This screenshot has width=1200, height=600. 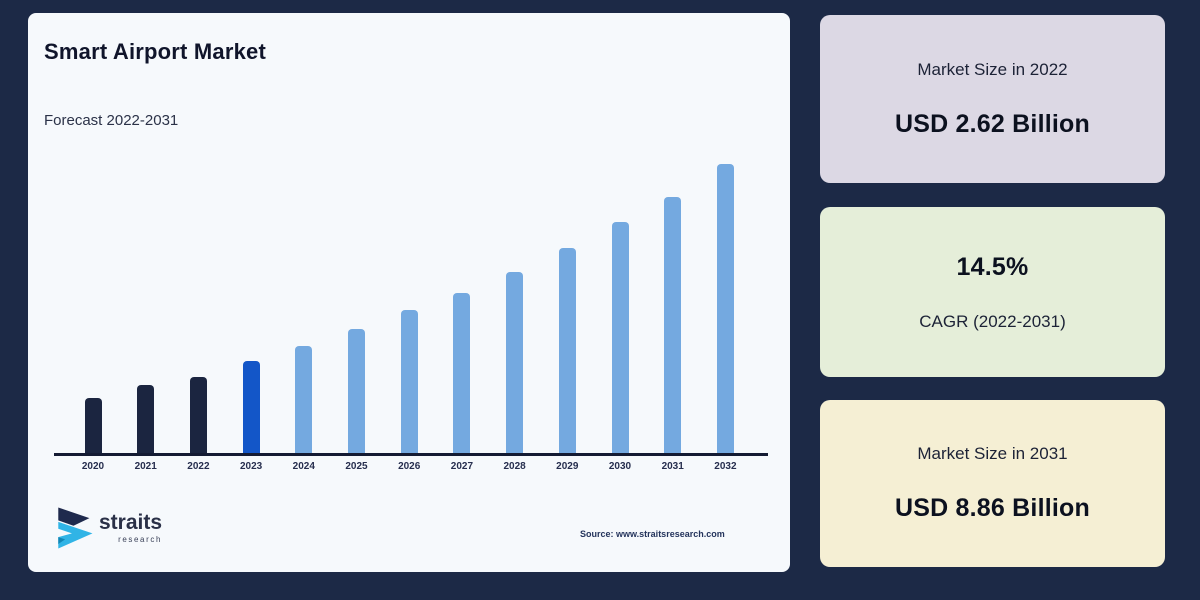 What do you see at coordinates (146, 419) in the screenshot?
I see `bar-2021` at bounding box center [146, 419].